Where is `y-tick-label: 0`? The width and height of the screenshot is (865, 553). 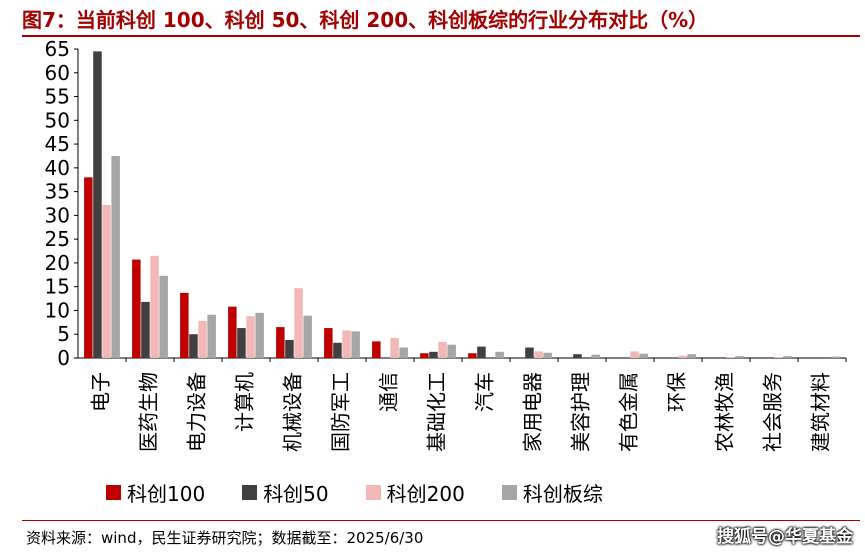
y-tick-label: 0 is located at coordinates (63, 358).